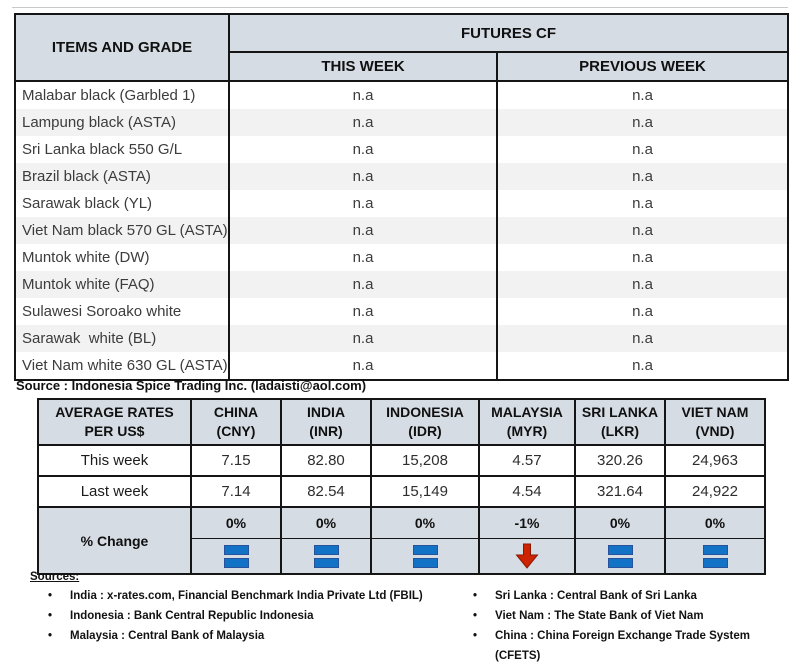  What do you see at coordinates (114, 422) in the screenshot?
I see `average-rates-header: AVERAGE RATES PER US$` at bounding box center [114, 422].